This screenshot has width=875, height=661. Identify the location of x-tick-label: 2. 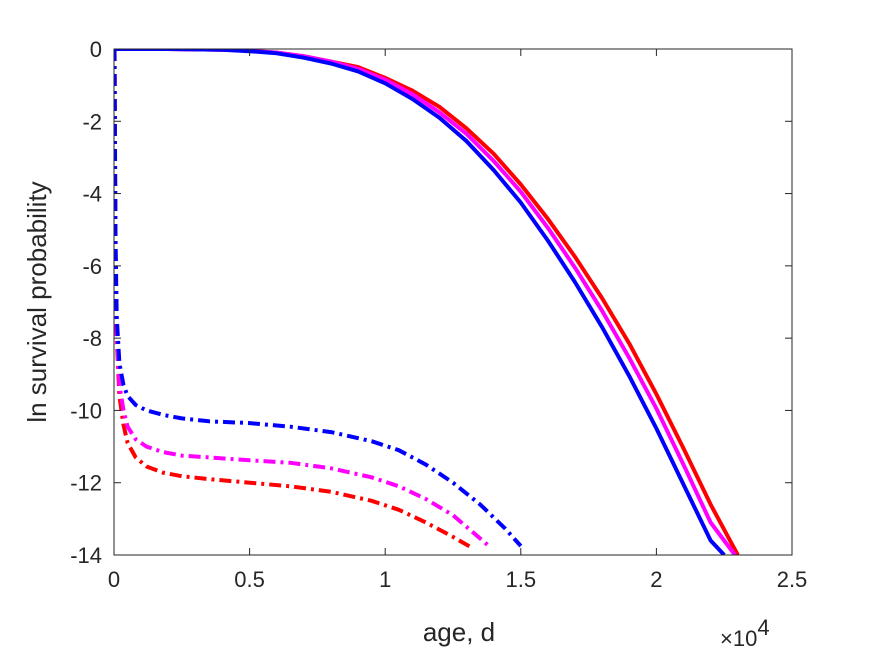
(656, 579).